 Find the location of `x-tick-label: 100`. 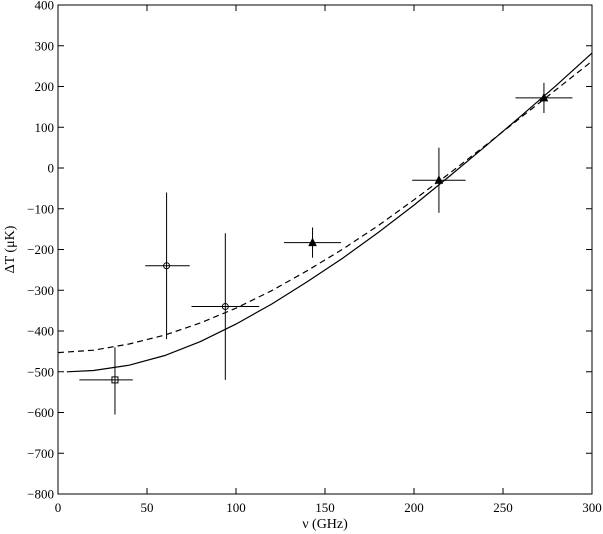

x-tick-label: 100 is located at coordinates (236, 507).